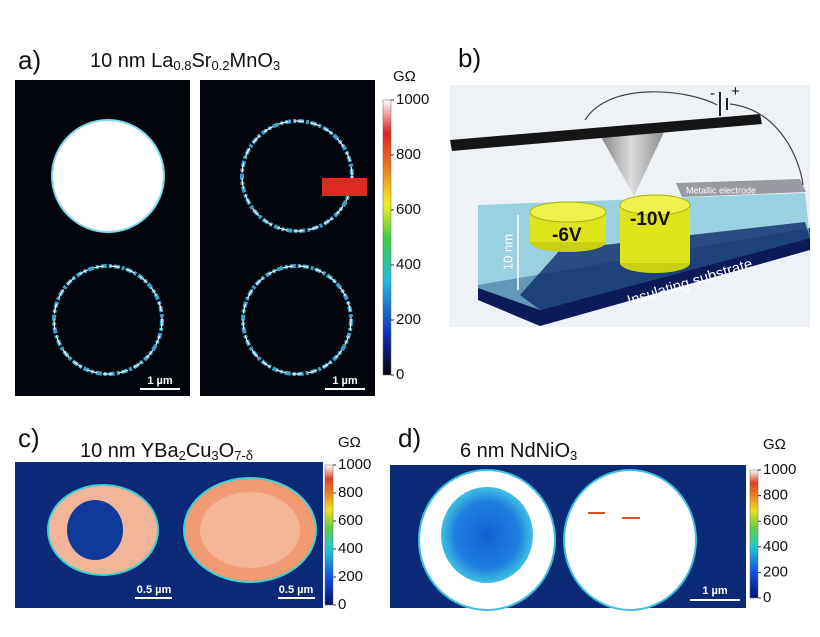  I want to click on image-c, so click(169, 535).